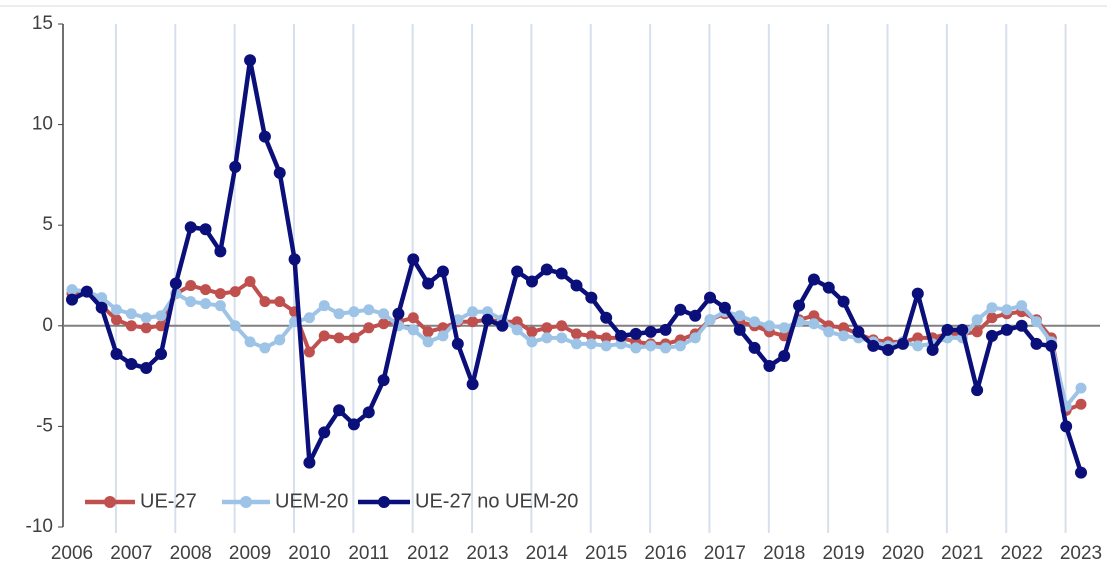 Image resolution: width=1107 pixels, height=566 pixels. What do you see at coordinates (665, 553) in the screenshot?
I see `x-tick-label: 2016` at bounding box center [665, 553].